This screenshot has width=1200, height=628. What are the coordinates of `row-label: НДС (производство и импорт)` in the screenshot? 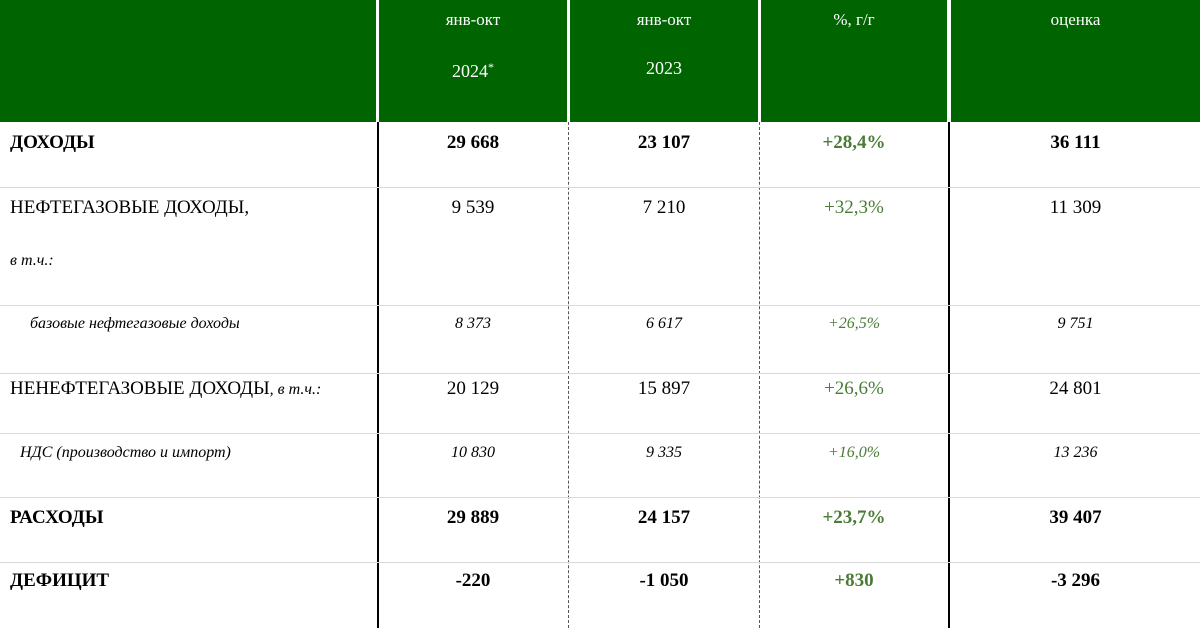 It's located at (125, 452).